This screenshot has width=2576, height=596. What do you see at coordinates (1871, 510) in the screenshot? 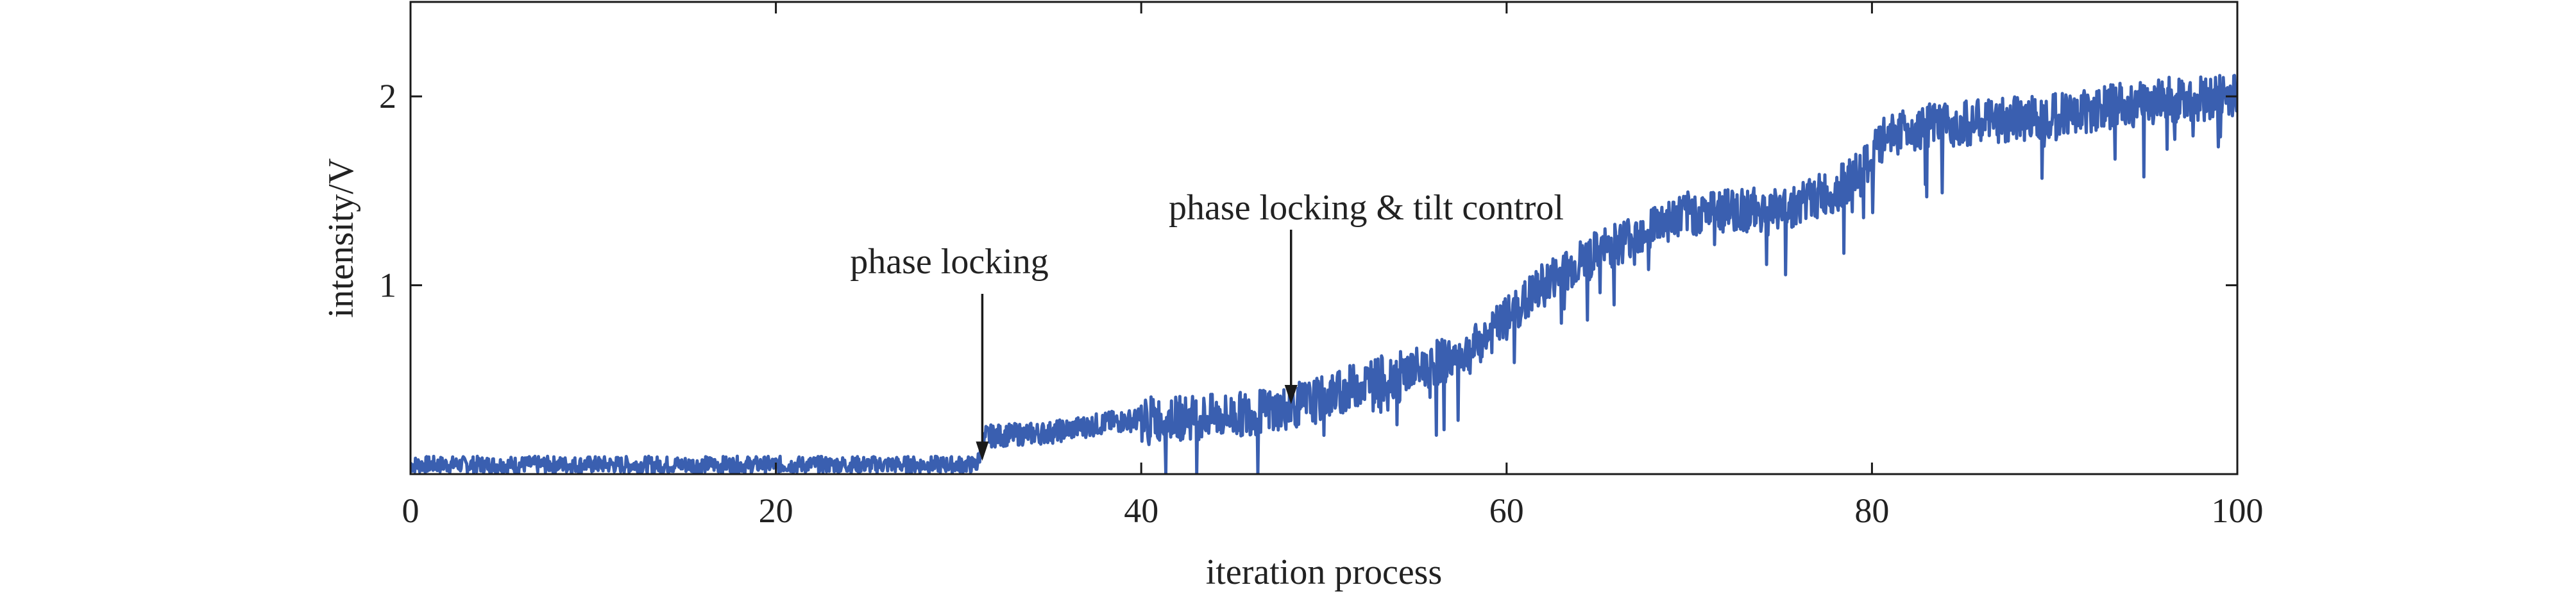
I see `x-tick-label: 80` at bounding box center [1871, 510].